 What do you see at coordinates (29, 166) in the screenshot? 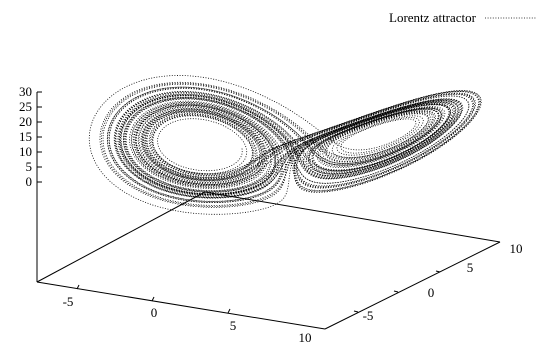
I see `z-tick-label: 5` at bounding box center [29, 166].